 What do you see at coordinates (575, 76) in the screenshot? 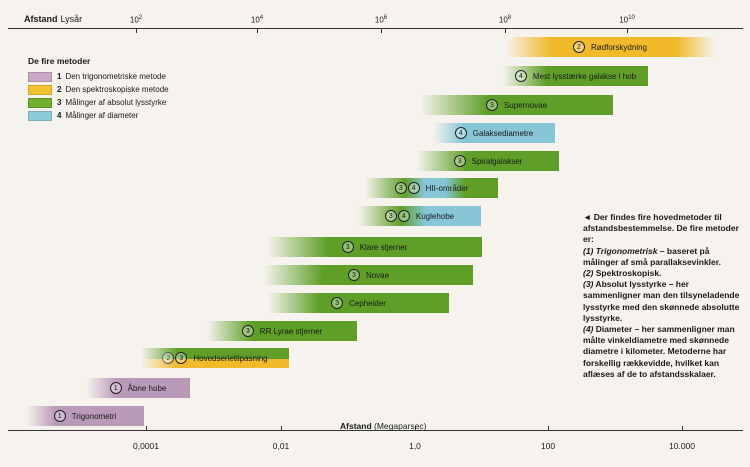
I see `band-mest-lysstaerke: 4 Mest lysstærke galakse i hob` at bounding box center [575, 76].